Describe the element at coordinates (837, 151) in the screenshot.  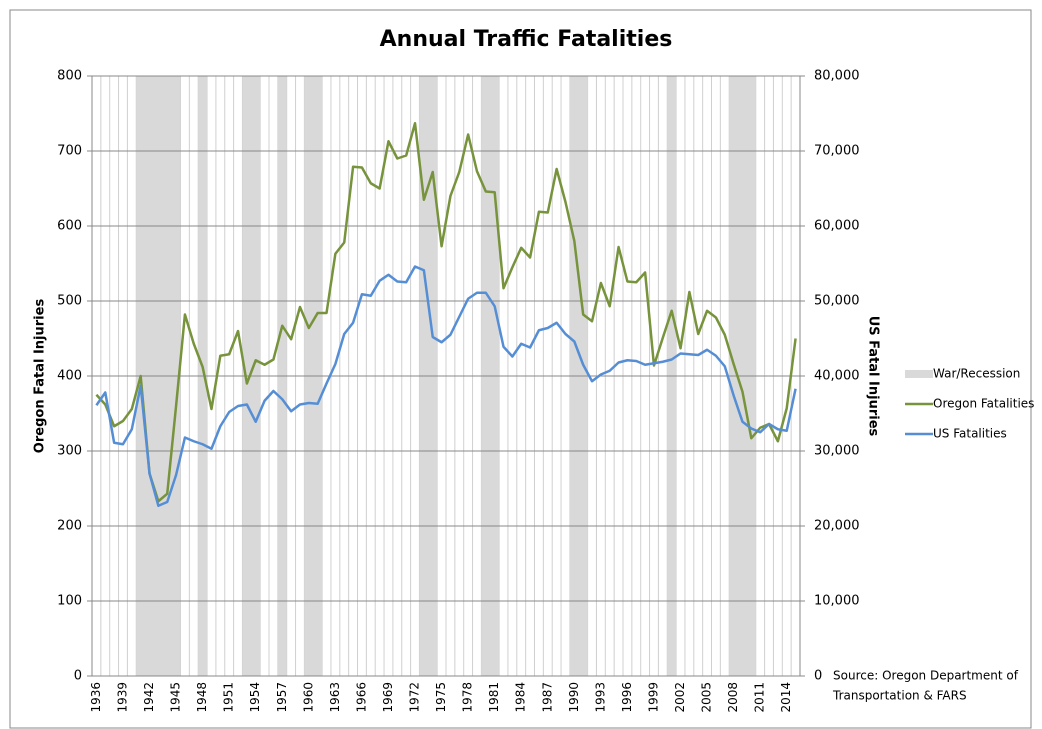
I see `y2-tick-label: 70,000` at that location.